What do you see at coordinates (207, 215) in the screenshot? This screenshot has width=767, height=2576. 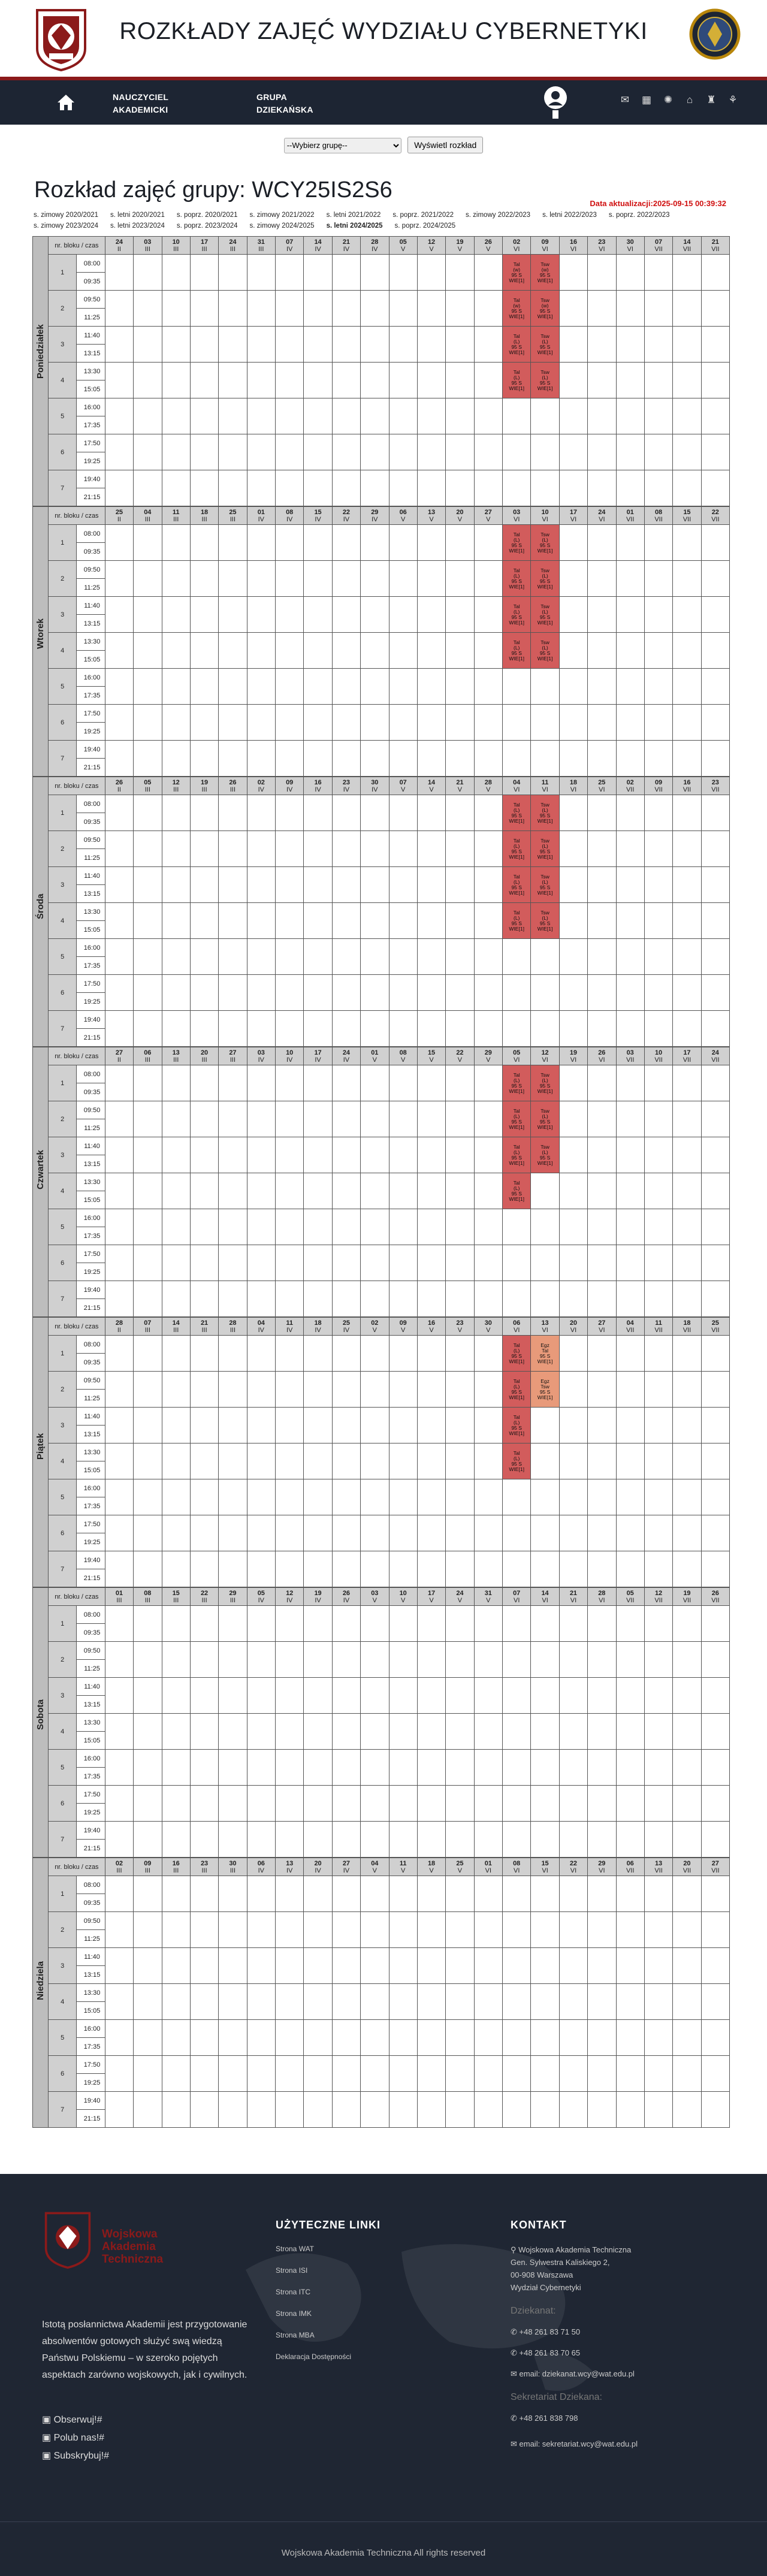 I see `semester-link: s. poprz. 2020/2021` at bounding box center [207, 215].